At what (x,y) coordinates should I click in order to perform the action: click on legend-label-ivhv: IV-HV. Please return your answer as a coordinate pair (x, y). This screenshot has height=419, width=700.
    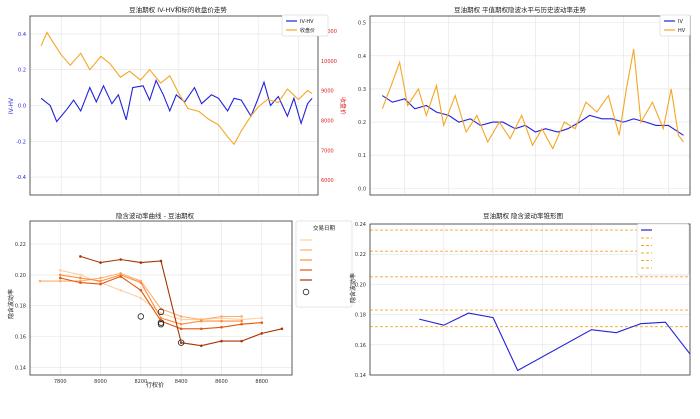
    Looking at the image, I should click on (307, 22).